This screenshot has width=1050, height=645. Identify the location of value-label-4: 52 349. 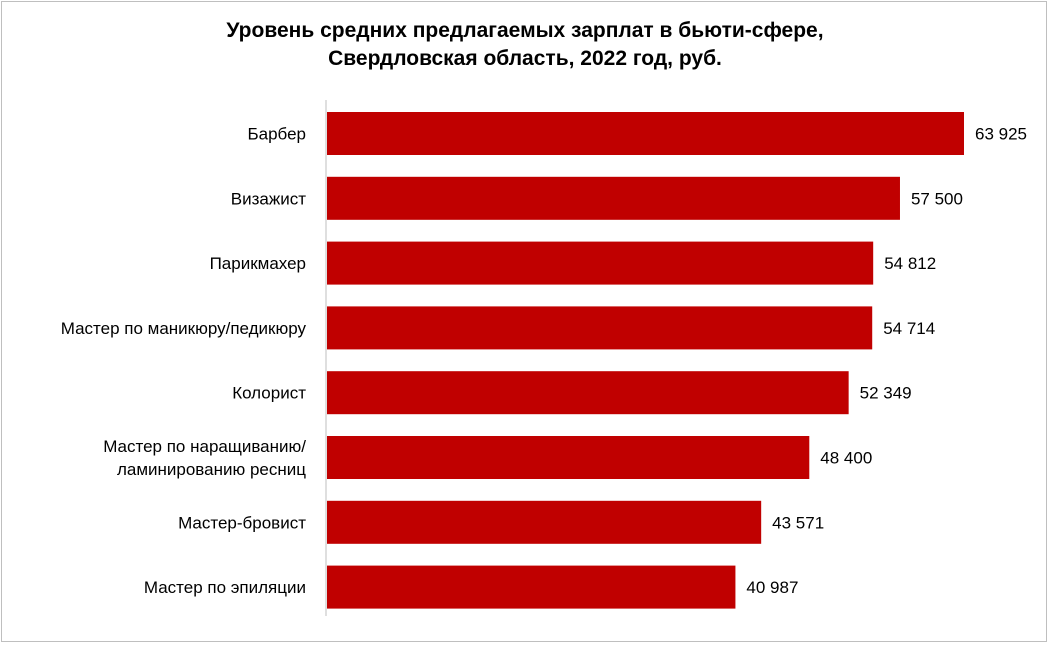
(886, 393).